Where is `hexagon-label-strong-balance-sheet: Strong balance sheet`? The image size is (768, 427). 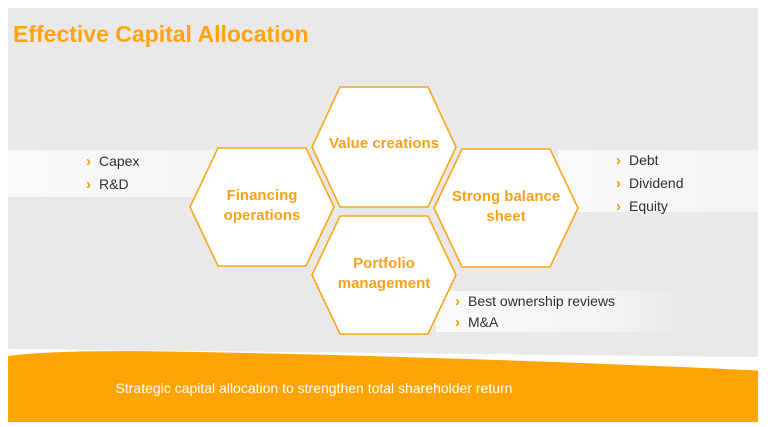 hexagon-label-strong-balance-sheet: Strong balance sheet is located at coordinates (506, 206).